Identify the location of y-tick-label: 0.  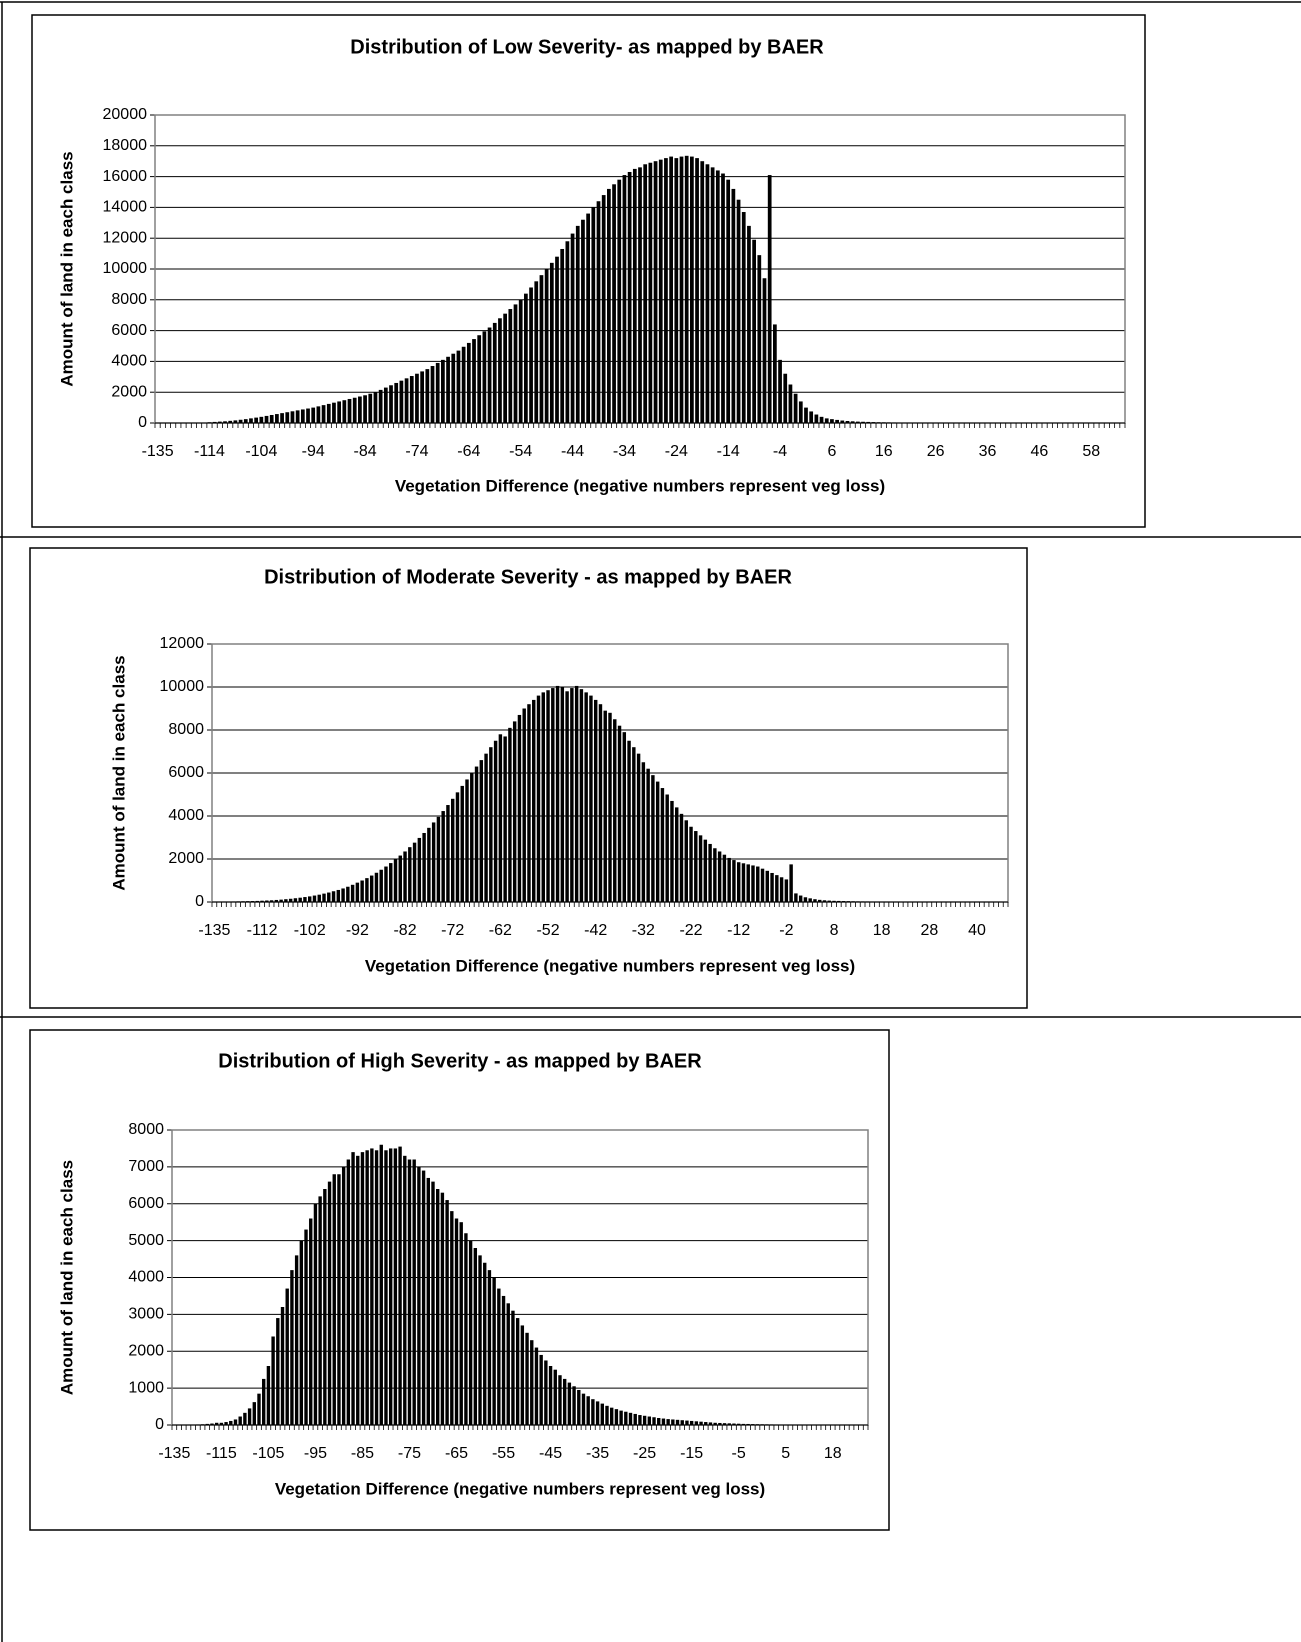
(159, 1424).